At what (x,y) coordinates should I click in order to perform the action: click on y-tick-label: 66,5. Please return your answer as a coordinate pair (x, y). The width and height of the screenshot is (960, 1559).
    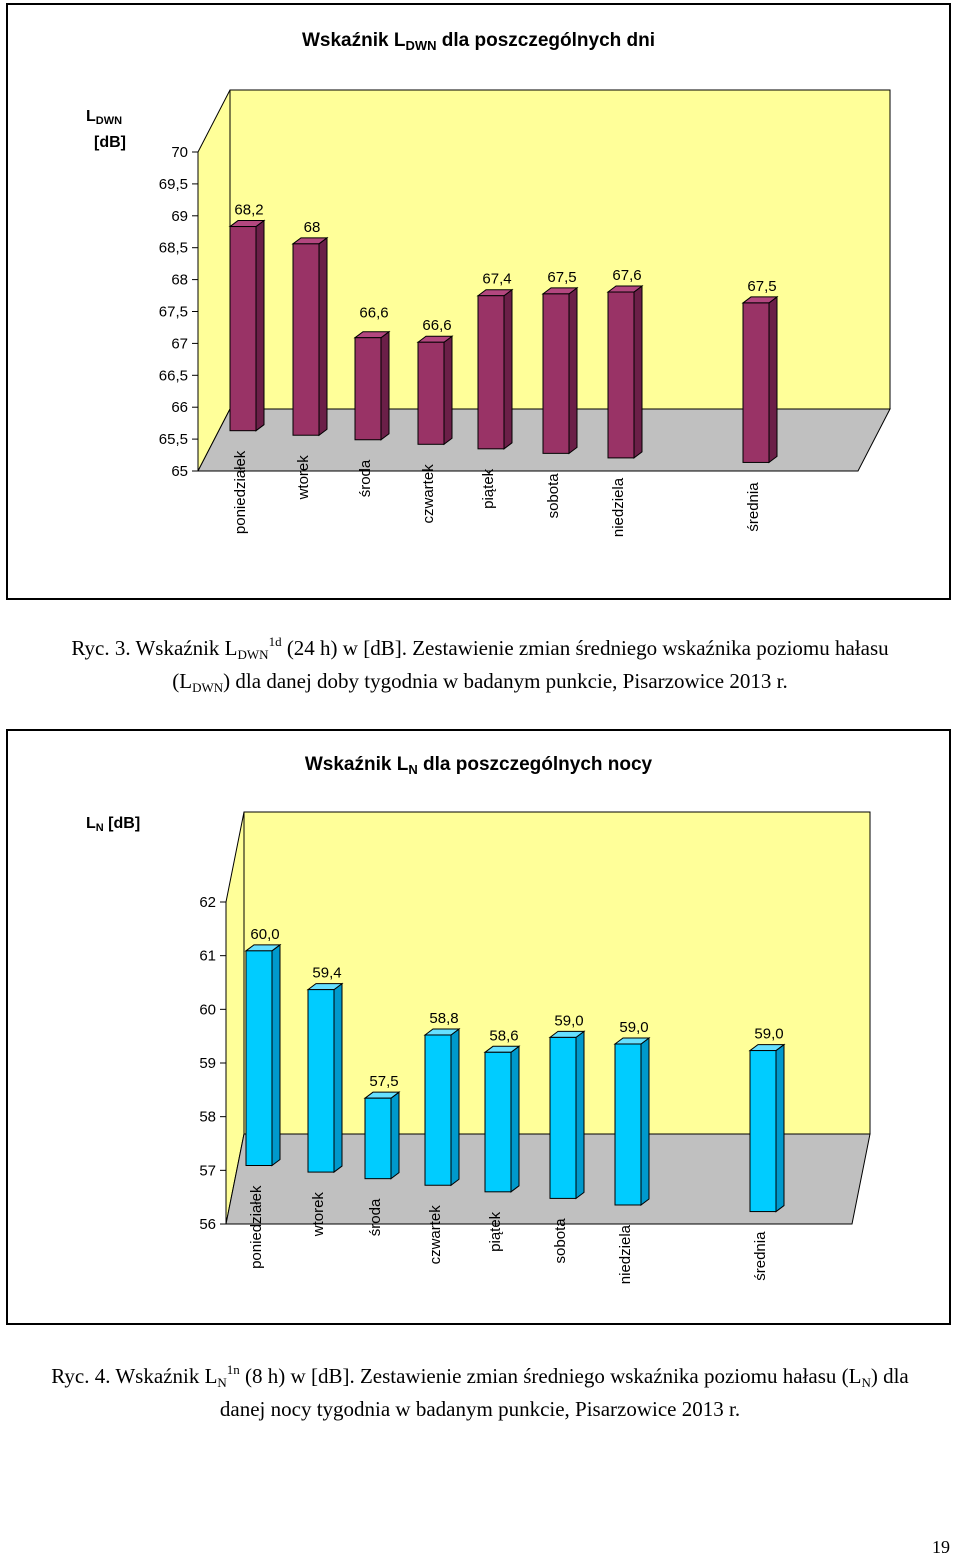
    Looking at the image, I should click on (173, 375).